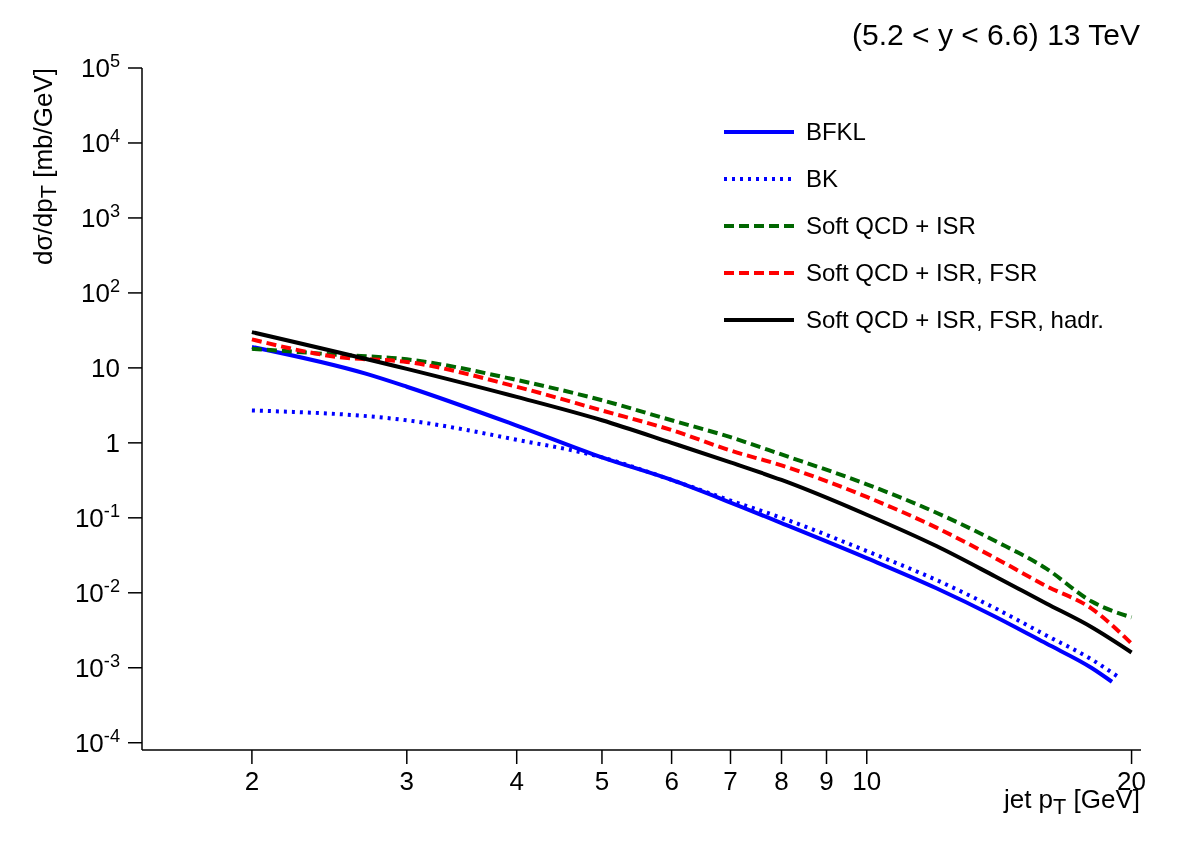 The height and width of the screenshot is (848, 1182). Describe the element at coordinates (97, 666) in the screenshot. I see `y-tick-label: 10$^{-3}$` at that location.